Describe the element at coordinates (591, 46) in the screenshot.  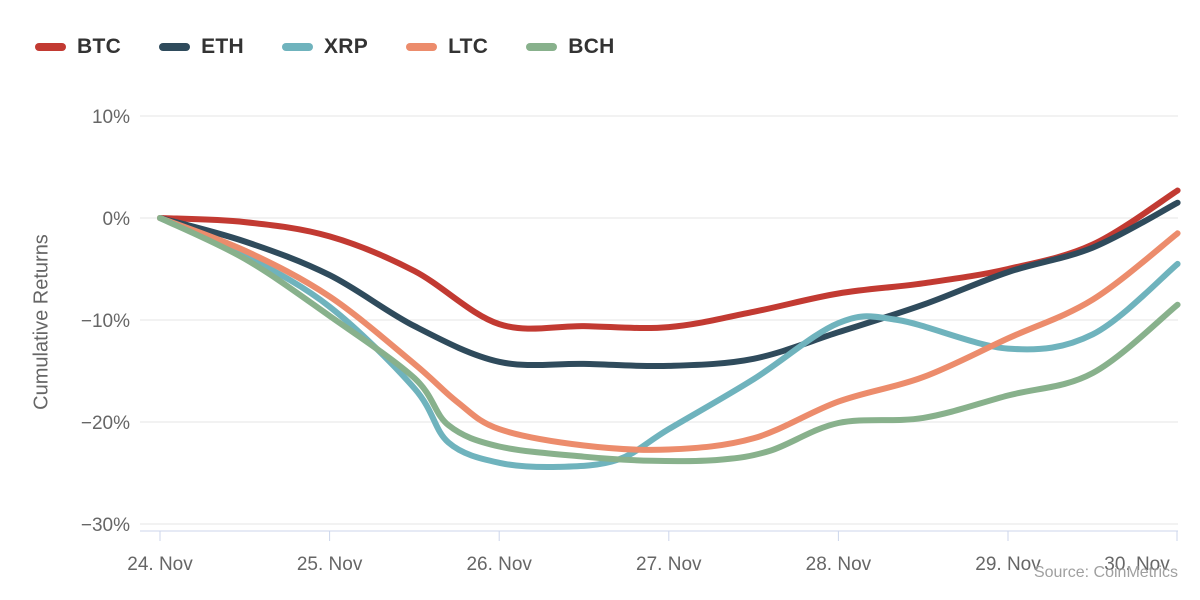
I see `legend-label: BCH` at that location.